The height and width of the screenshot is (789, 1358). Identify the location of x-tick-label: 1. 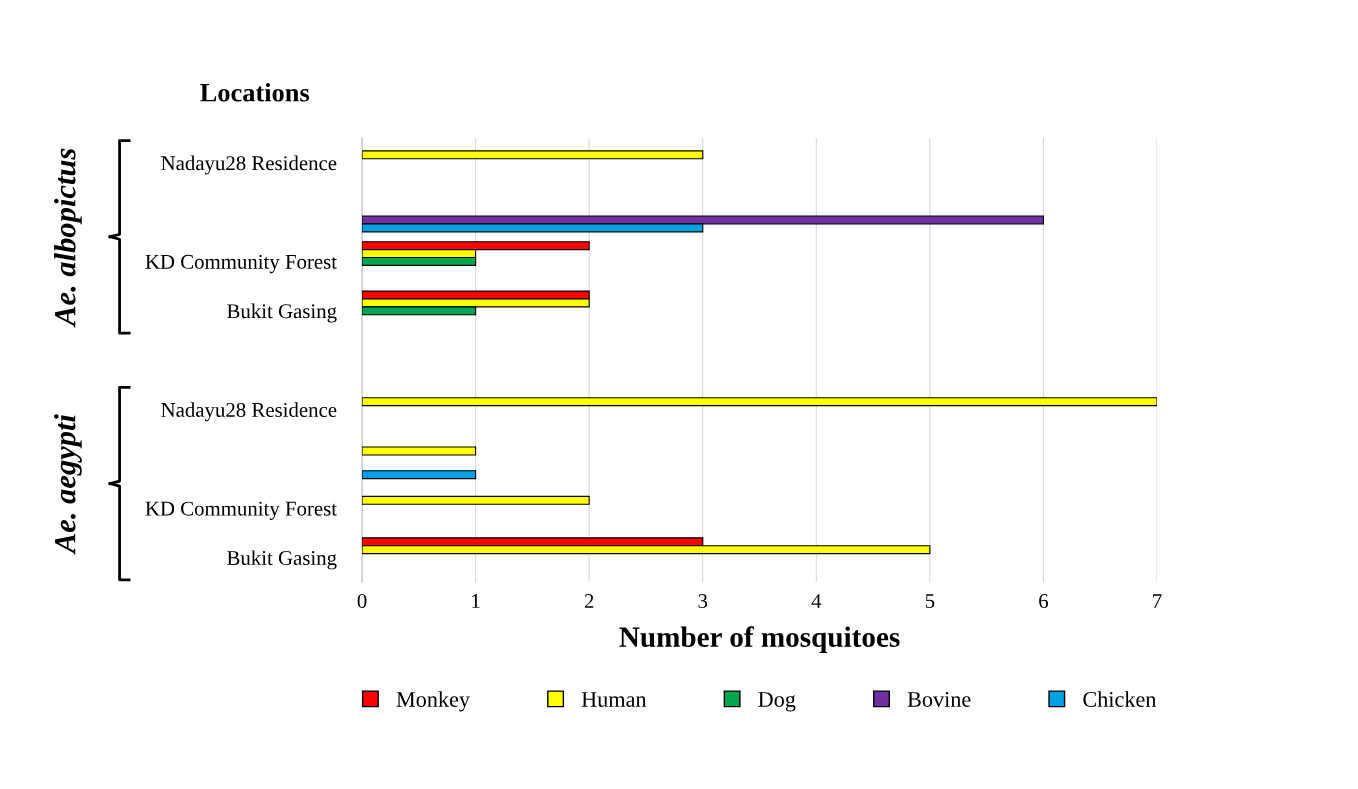
(476, 601).